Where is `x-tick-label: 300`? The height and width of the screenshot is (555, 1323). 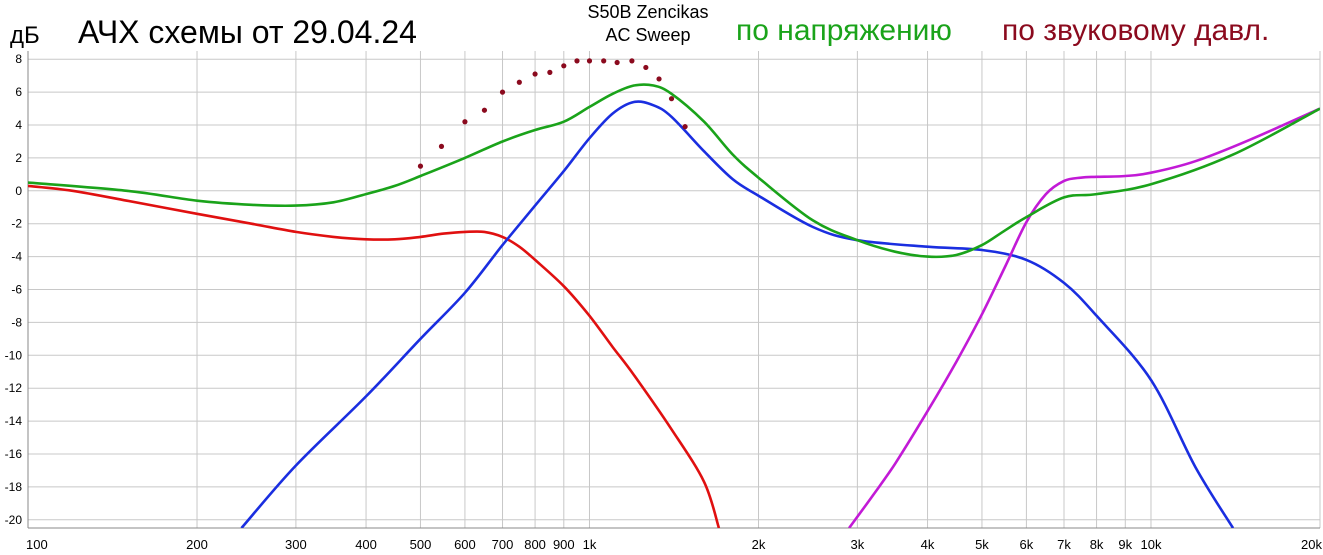
x-tick-label: 300 is located at coordinates (296, 544).